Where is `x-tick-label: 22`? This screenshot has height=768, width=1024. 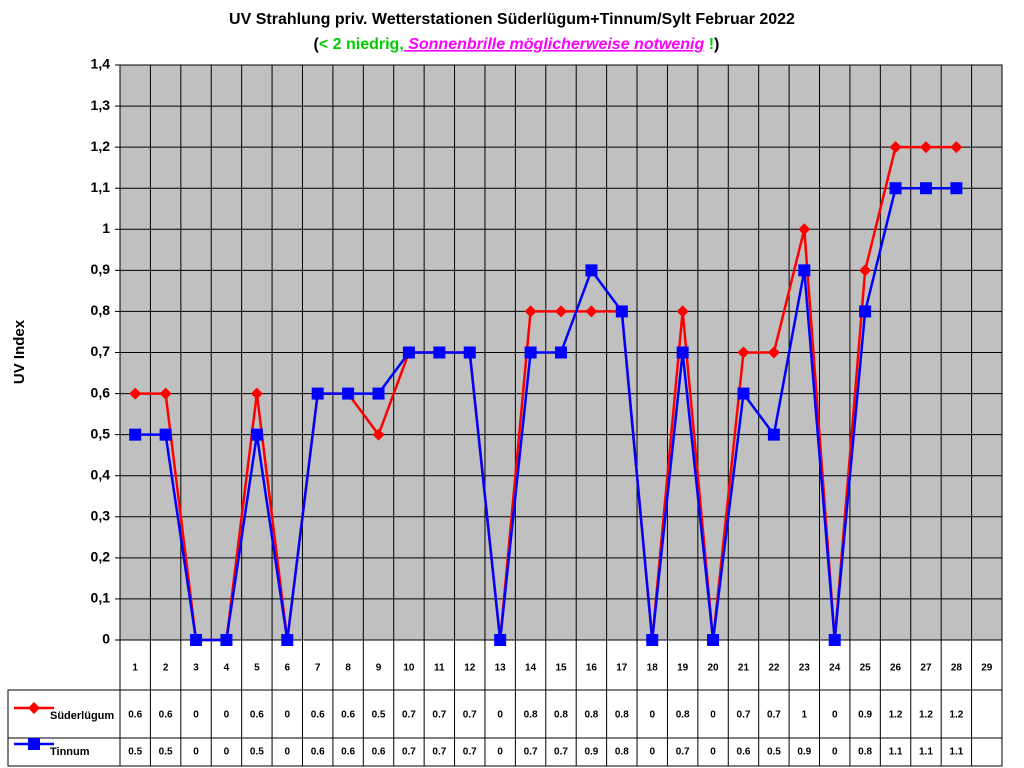
x-tick-label: 22 is located at coordinates (774, 668).